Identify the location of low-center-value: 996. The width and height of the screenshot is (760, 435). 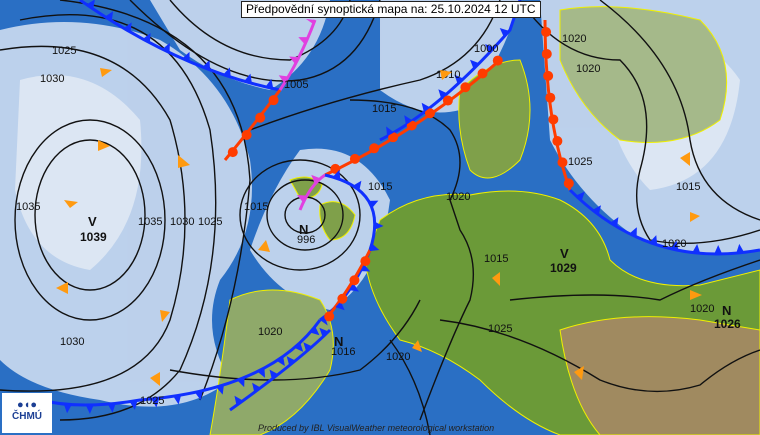
(306, 240).